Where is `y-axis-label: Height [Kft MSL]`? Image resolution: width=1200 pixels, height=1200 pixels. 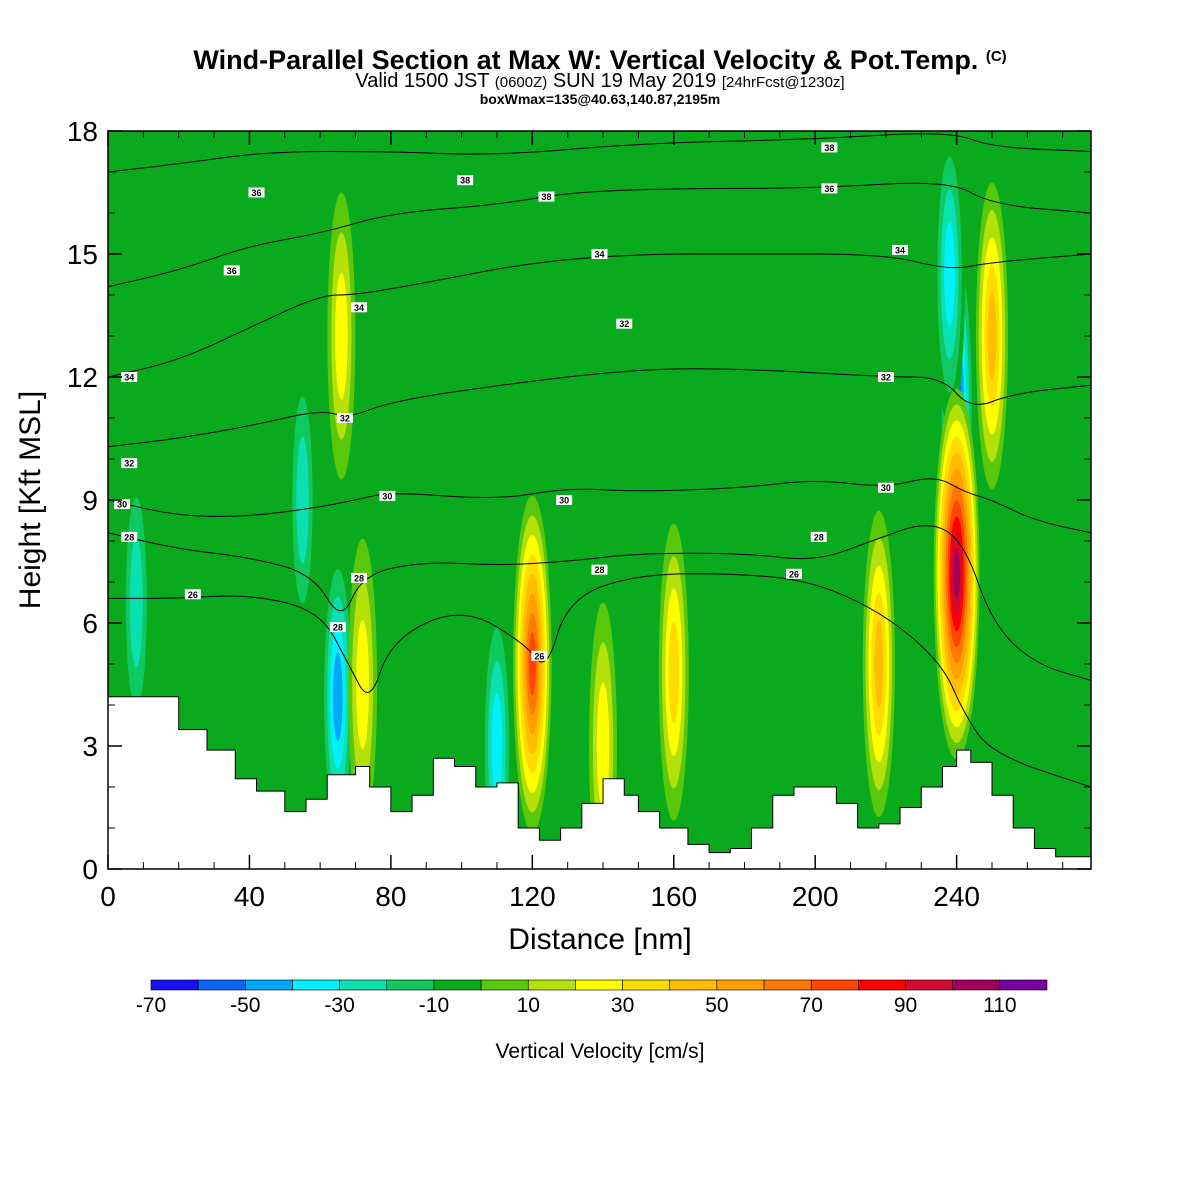
y-axis-label: Height [Kft MSL] is located at coordinates (30, 500).